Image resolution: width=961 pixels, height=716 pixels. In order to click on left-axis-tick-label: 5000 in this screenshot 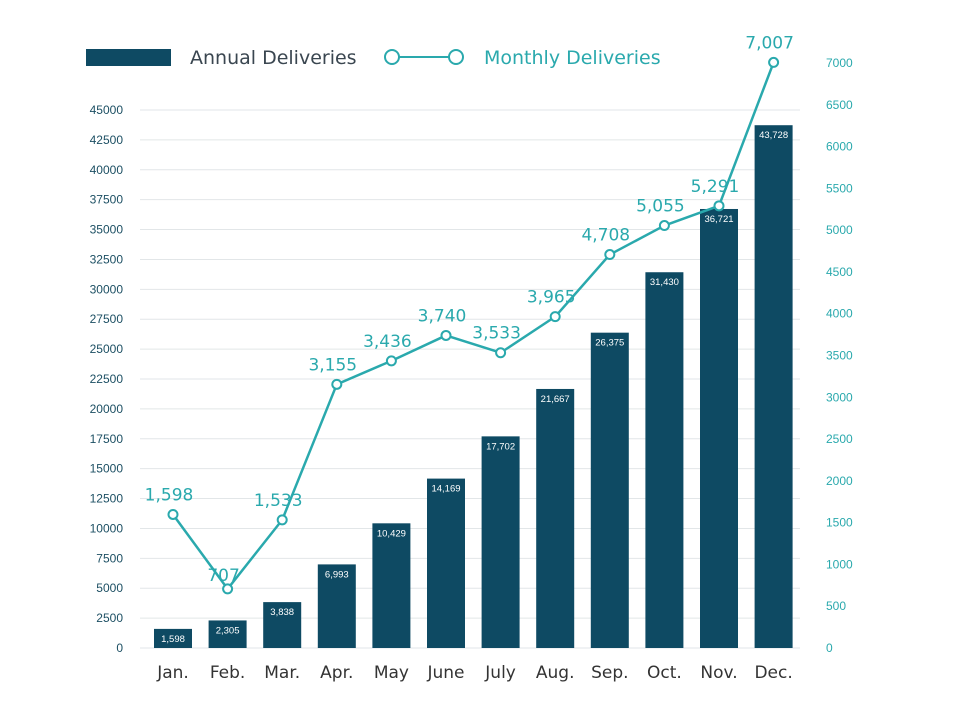, I will do `click(109, 588)`.